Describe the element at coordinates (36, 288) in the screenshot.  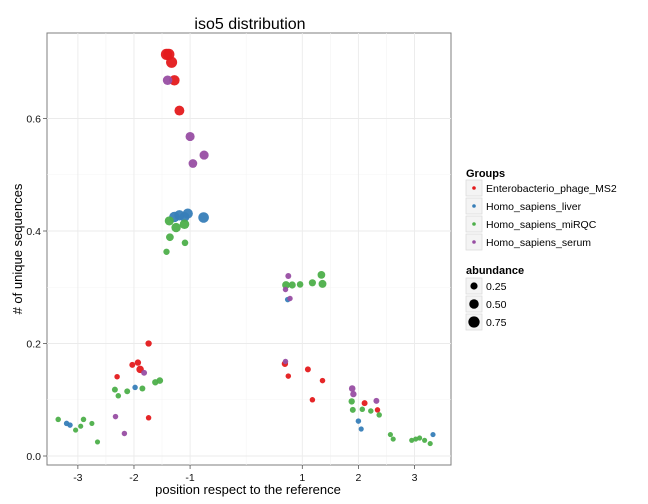
I see `y-axis-ticks: 0.0 0.2 0.4 0.6` at that location.